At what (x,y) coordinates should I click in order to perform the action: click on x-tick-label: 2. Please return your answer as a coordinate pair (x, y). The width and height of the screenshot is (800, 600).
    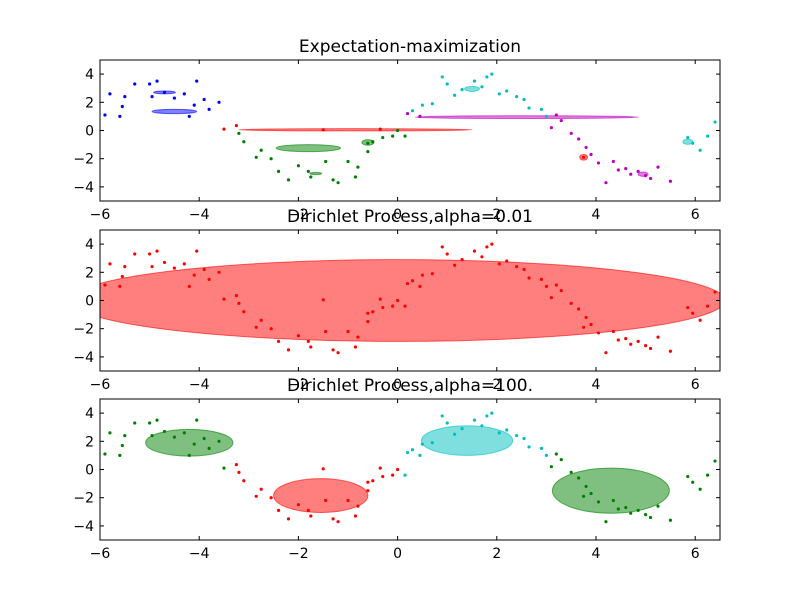
    Looking at the image, I should click on (496, 385).